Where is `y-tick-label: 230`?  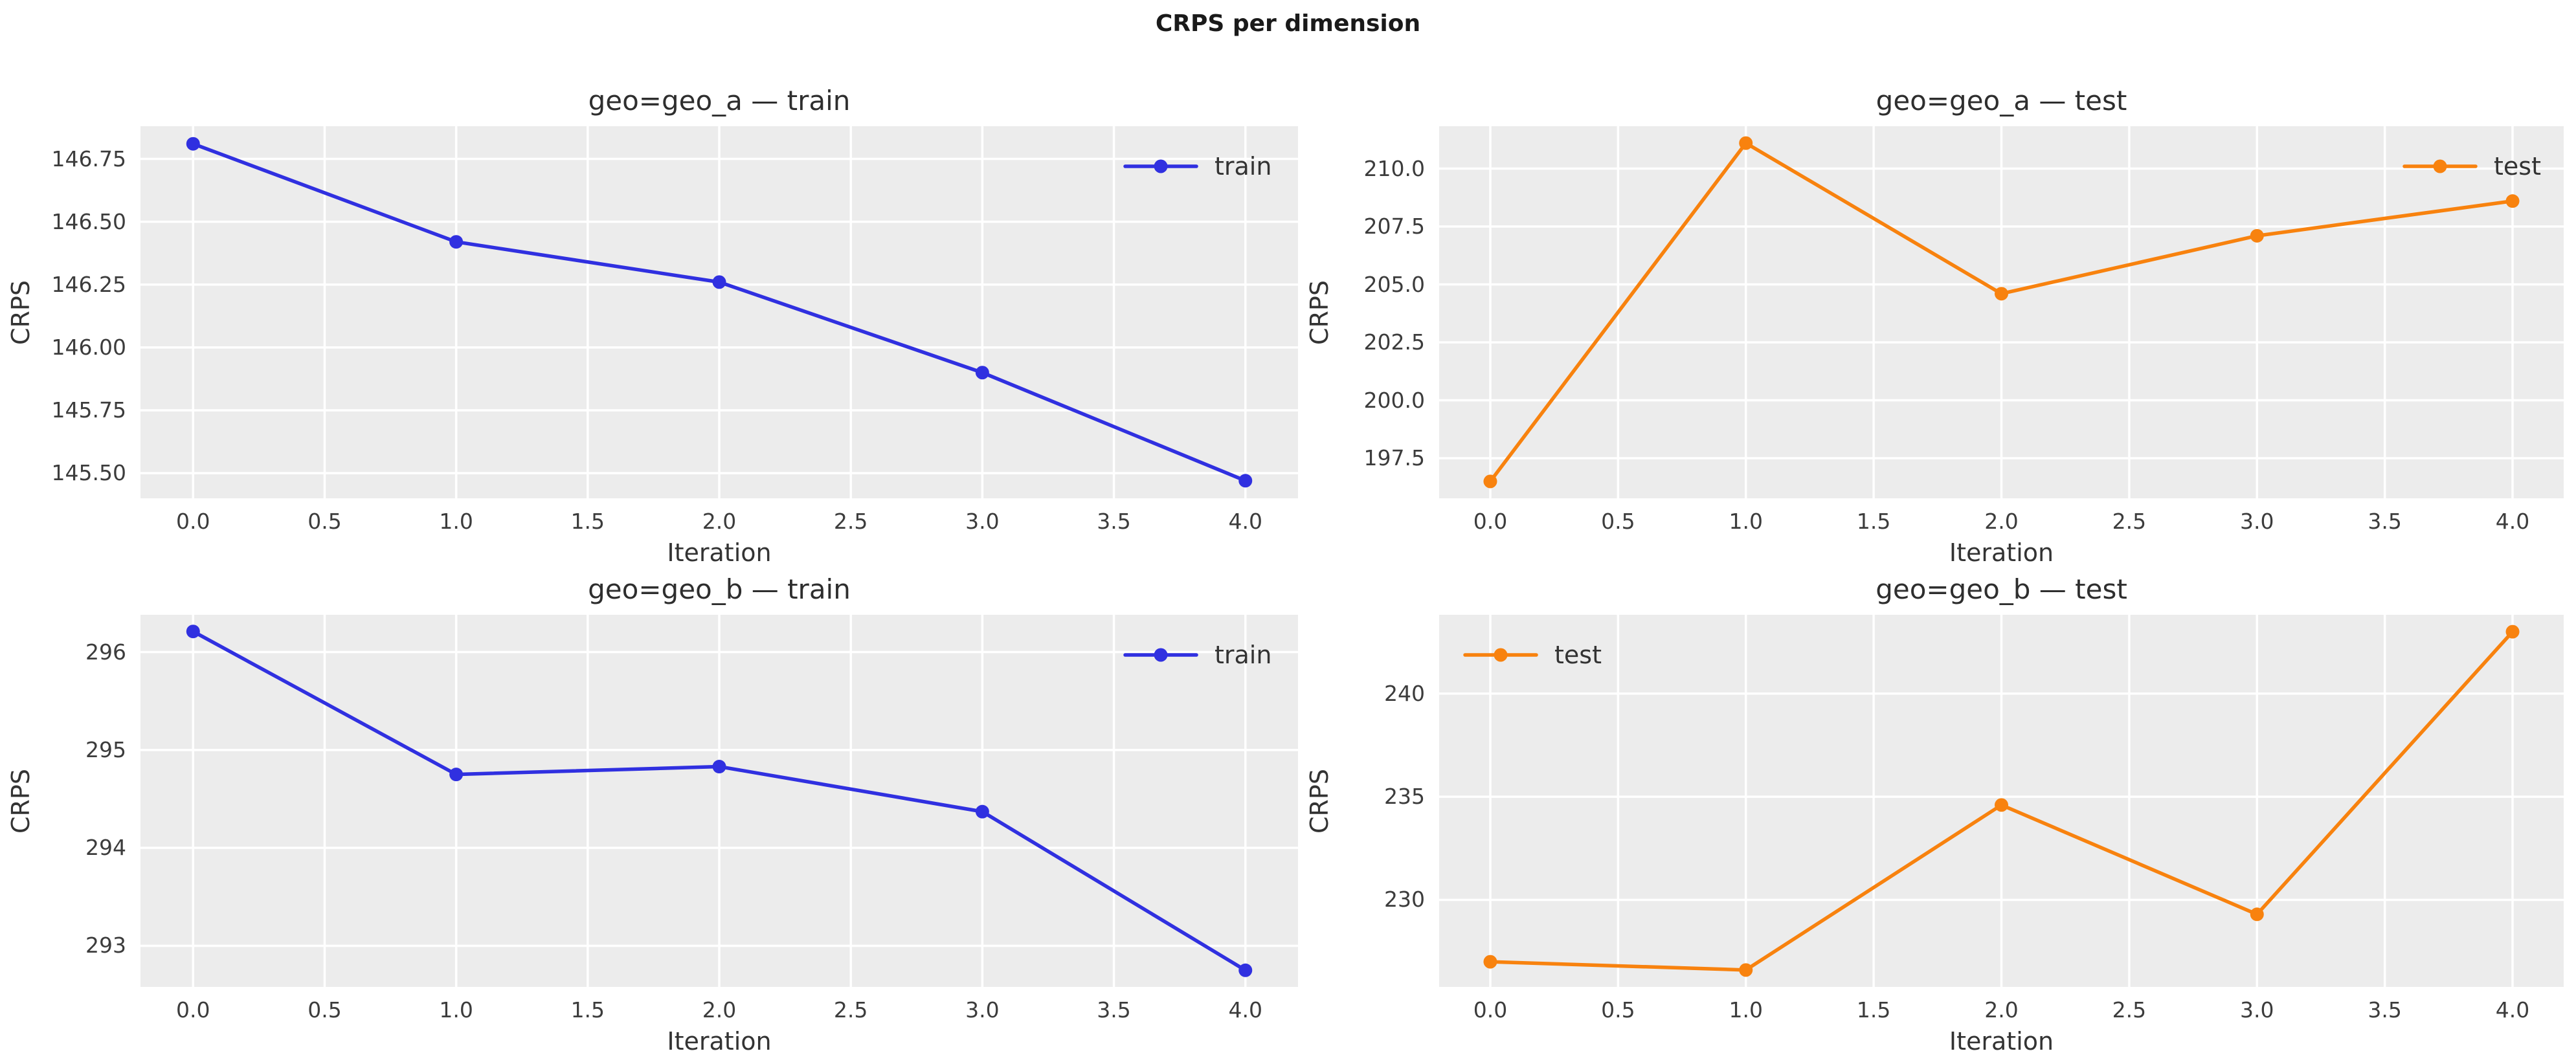
y-tick-label: 230 is located at coordinates (1405, 900).